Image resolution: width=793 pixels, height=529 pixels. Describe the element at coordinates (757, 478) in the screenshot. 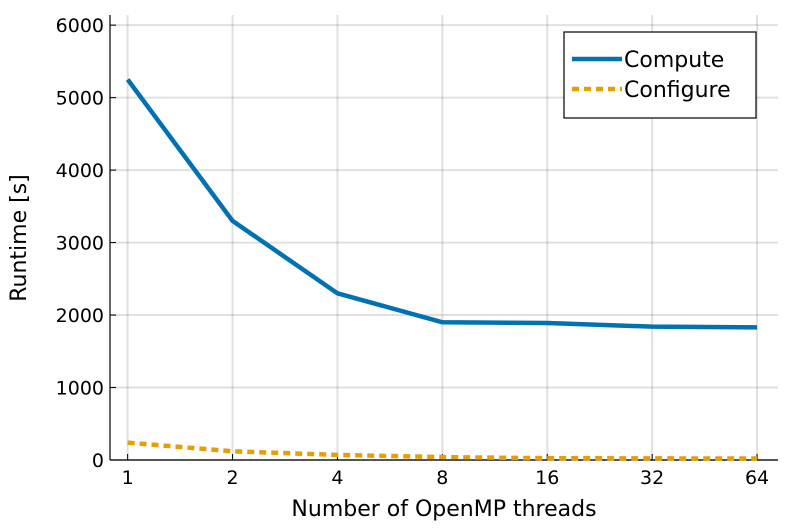

I see `x-tick-label: 64` at that location.